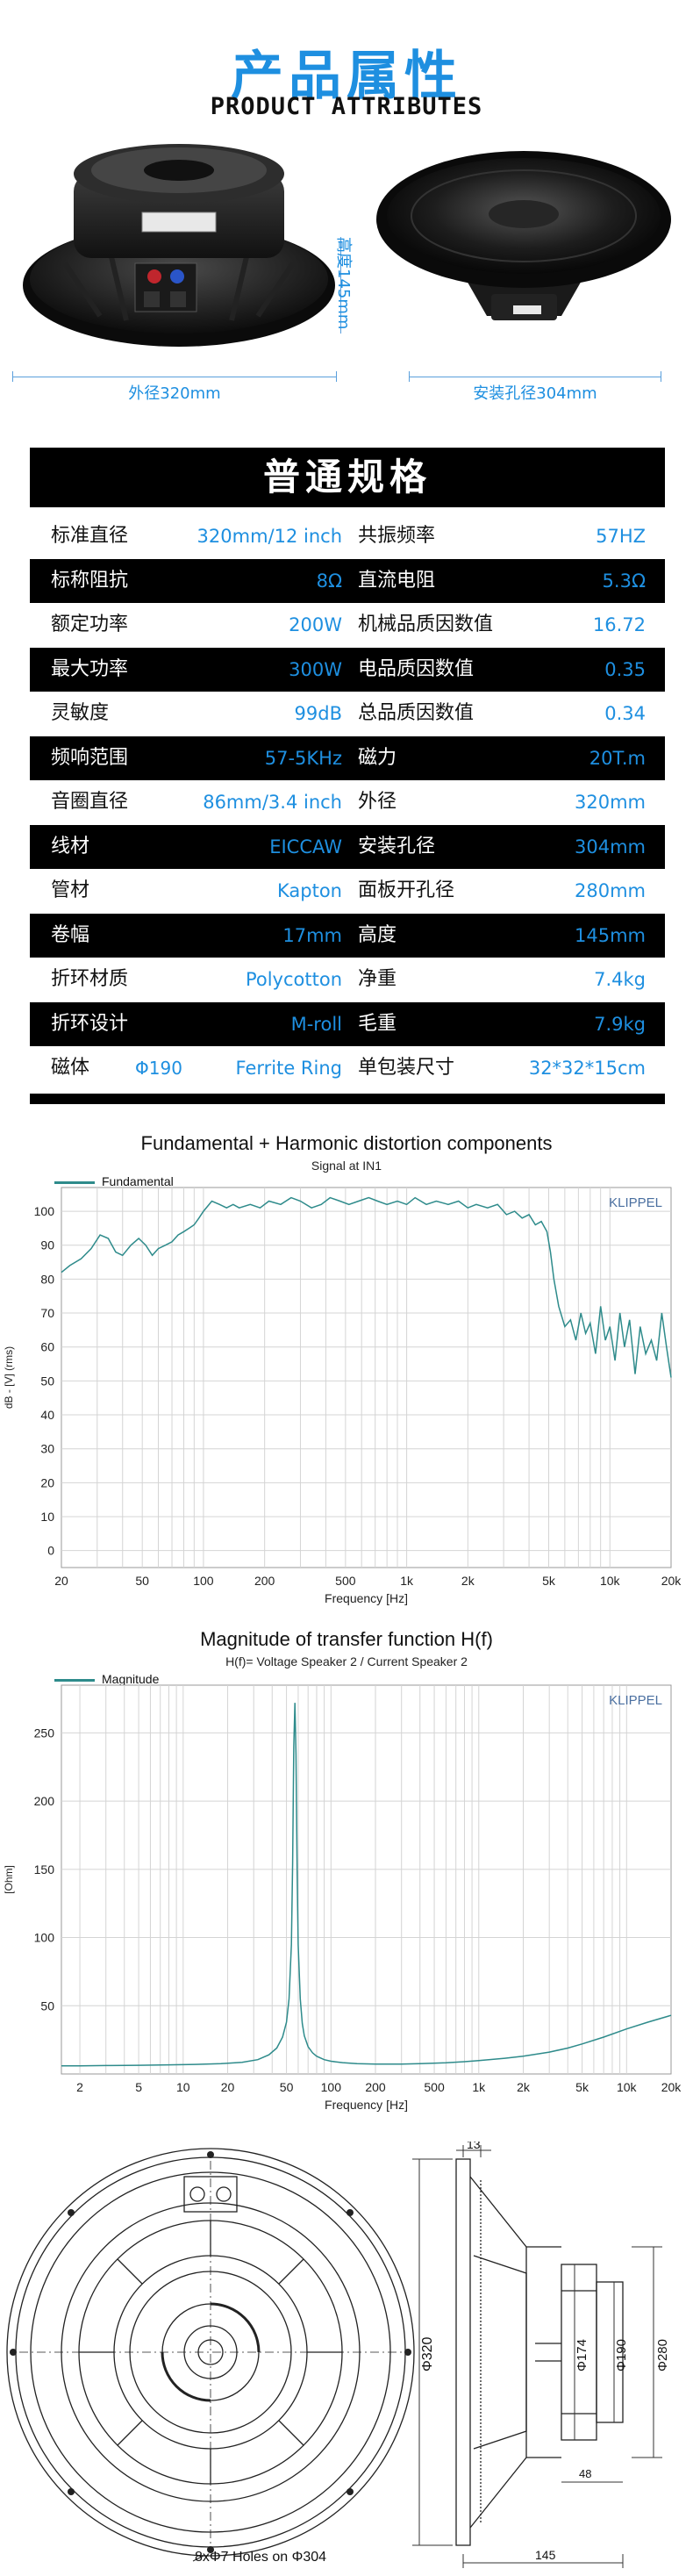 The width and height of the screenshot is (693, 2576). What do you see at coordinates (378, 757) in the screenshot?
I see `spec-label: 磁力` at bounding box center [378, 757].